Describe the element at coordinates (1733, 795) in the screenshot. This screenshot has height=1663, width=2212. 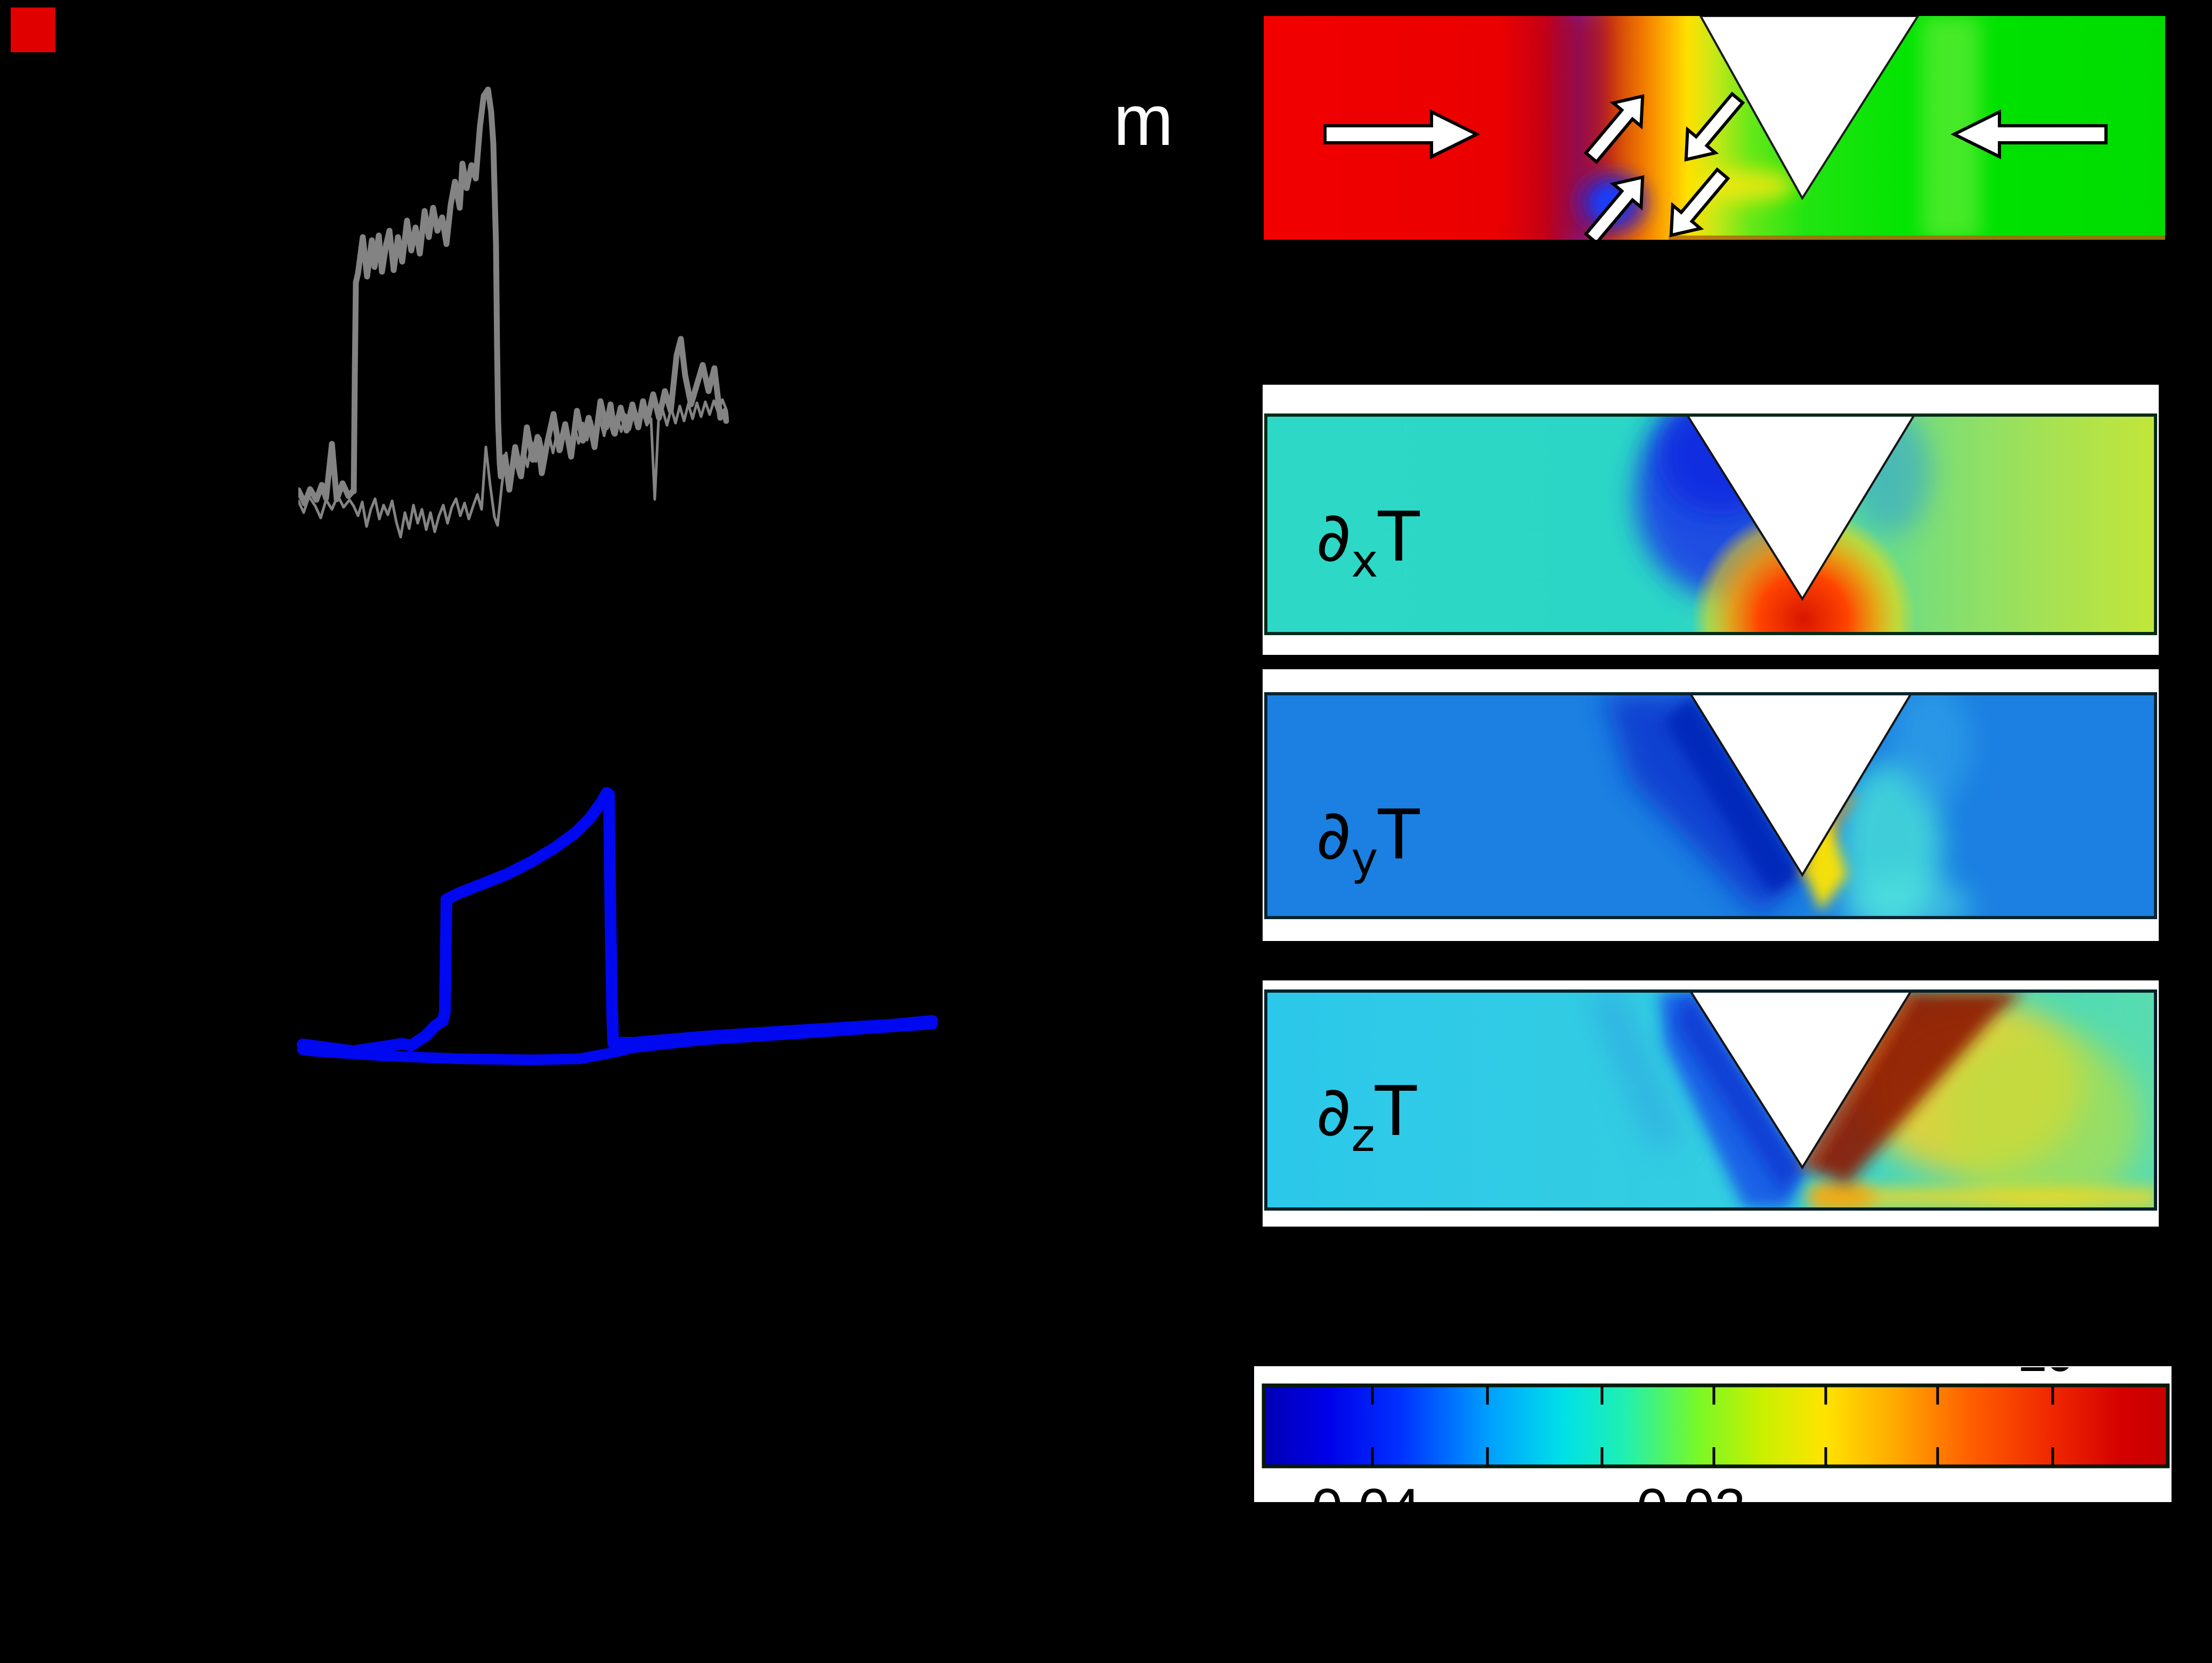
I see `dyT-navy-core` at that location.